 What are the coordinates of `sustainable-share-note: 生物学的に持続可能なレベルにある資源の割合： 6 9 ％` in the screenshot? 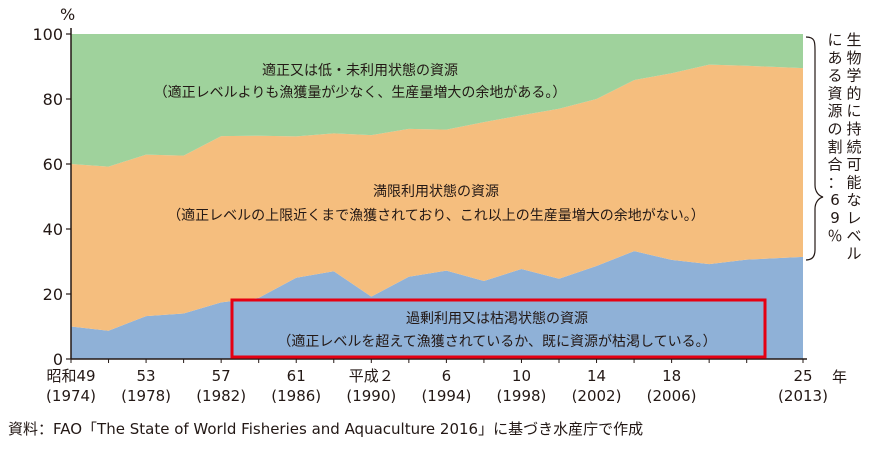 It's located at (844, 147).